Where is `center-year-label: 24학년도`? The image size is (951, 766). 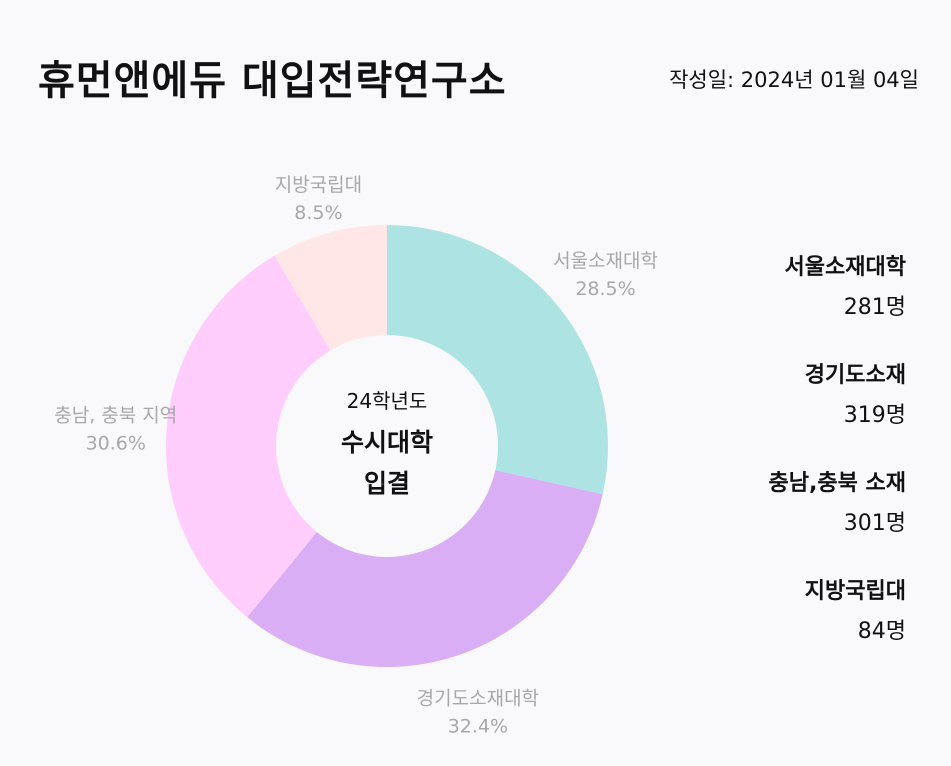
center-year-label: 24학년도 is located at coordinates (387, 401).